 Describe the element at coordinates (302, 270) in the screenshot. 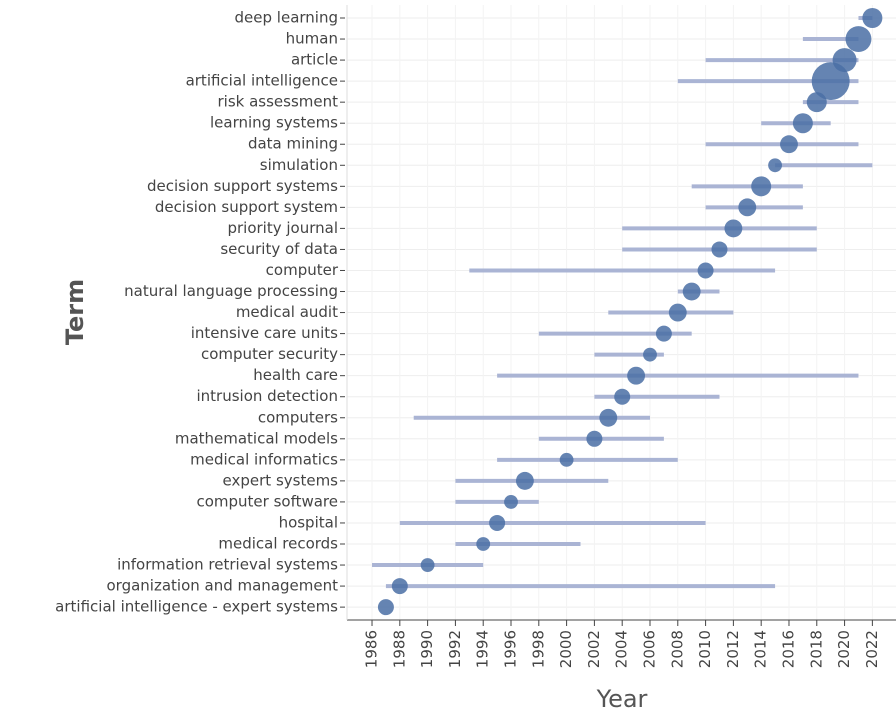

I see `y-tick-label: computer` at that location.